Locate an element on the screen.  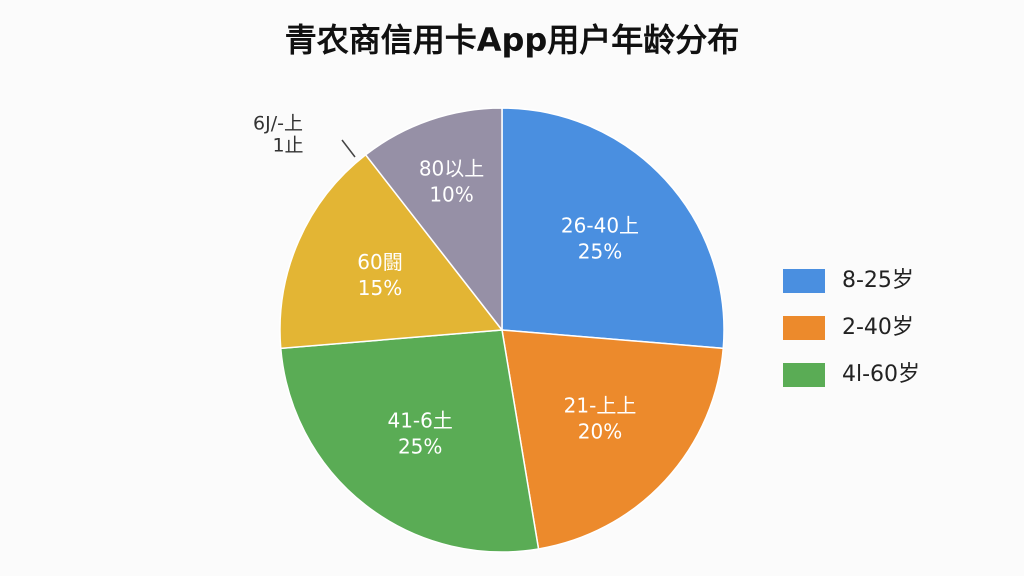
slice-value-label: 15% is located at coordinates (380, 288).